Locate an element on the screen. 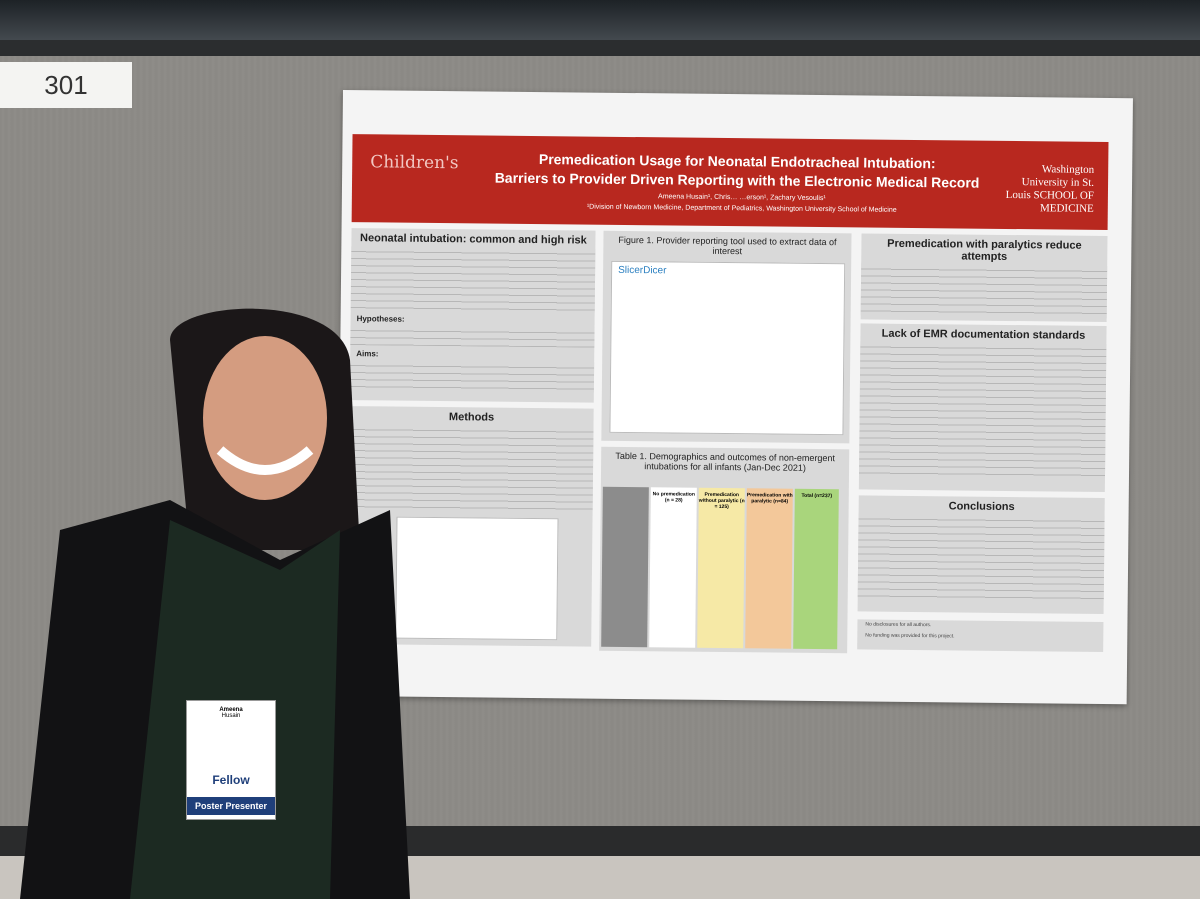 The width and height of the screenshot is (1200, 899). emr-panel: Lack of EMR documentation standards is located at coordinates (982, 407).